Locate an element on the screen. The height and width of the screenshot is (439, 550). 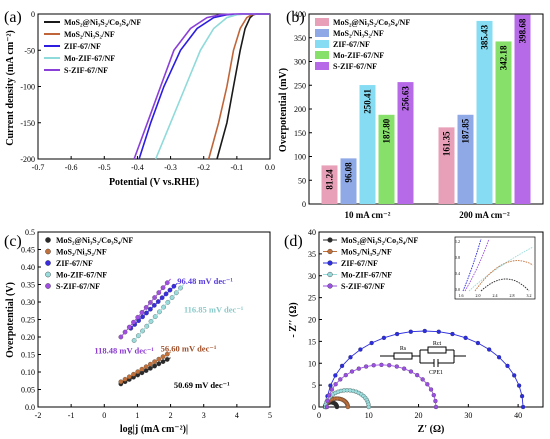
tafel-slope-label: 50.69 mV dec⁻¹ is located at coordinates (202, 385).